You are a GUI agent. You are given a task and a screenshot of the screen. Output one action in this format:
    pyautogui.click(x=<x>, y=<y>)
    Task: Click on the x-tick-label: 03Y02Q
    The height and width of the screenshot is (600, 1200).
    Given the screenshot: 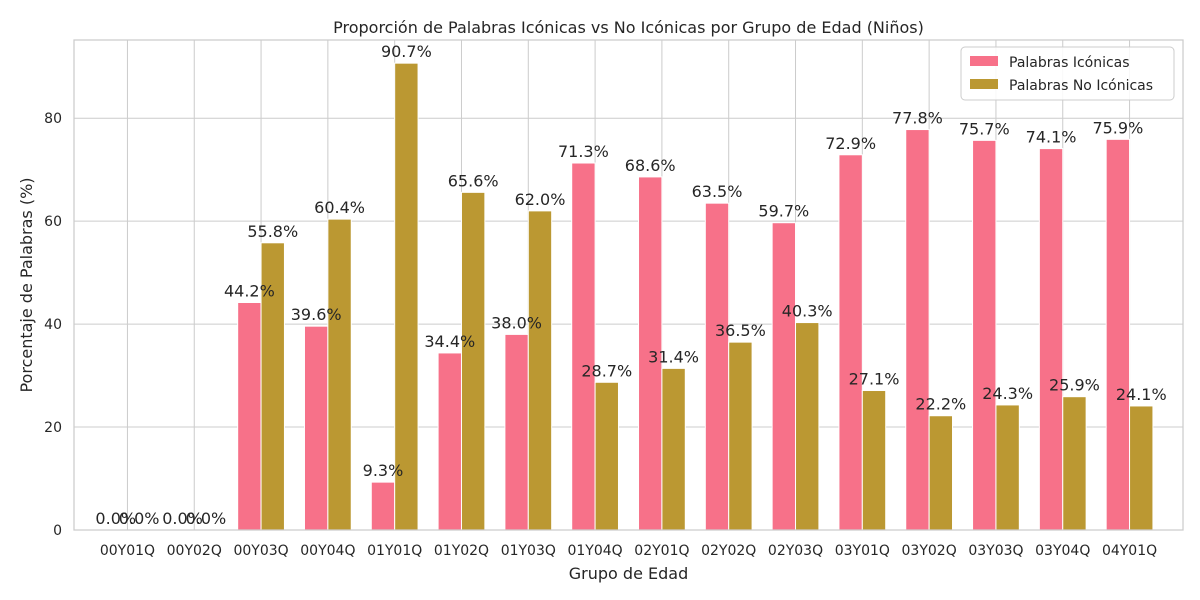 What is the action you would take?
    pyautogui.click(x=929, y=551)
    